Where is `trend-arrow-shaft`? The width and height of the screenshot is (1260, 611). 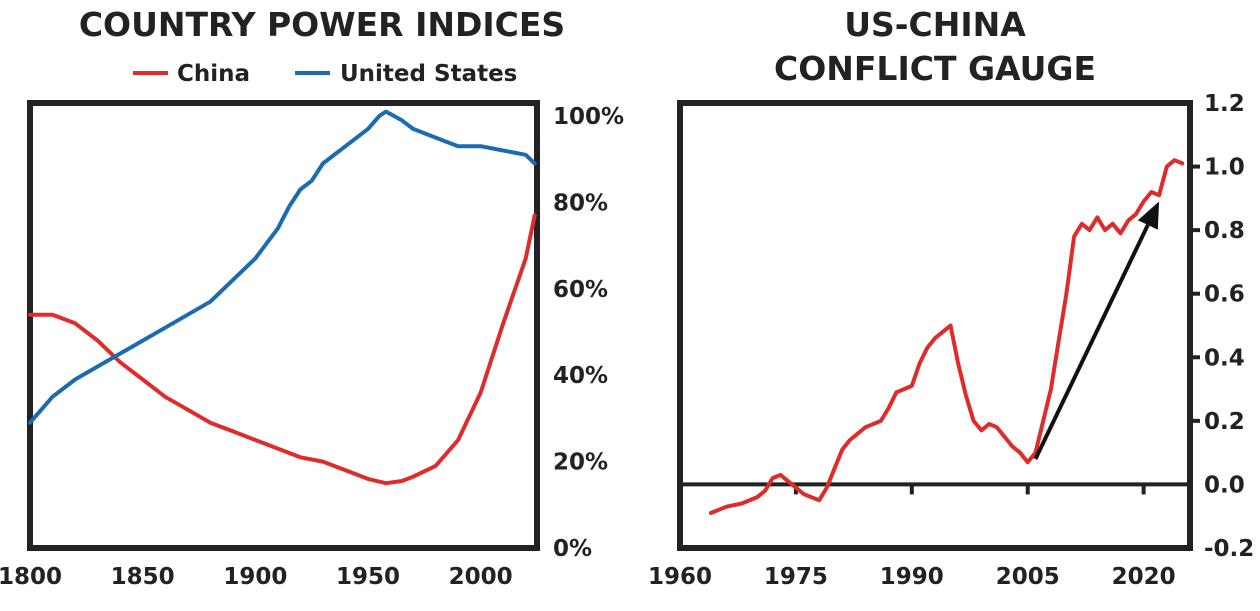
trend-arrow-shaft is located at coordinates (1091, 342).